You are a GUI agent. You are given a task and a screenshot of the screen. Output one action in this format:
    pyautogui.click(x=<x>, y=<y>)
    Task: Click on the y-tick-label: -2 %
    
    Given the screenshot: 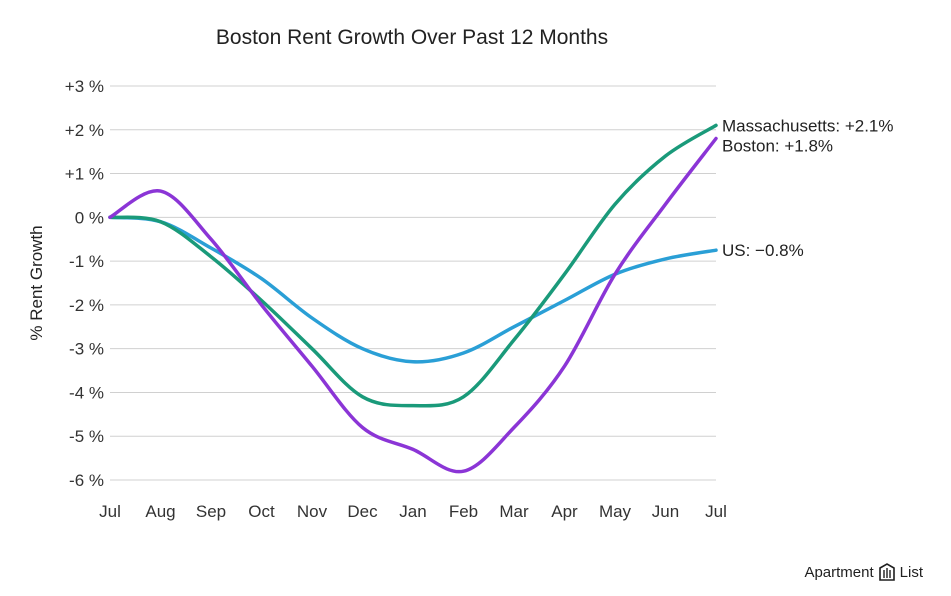 What is the action you would take?
    pyautogui.click(x=86, y=305)
    